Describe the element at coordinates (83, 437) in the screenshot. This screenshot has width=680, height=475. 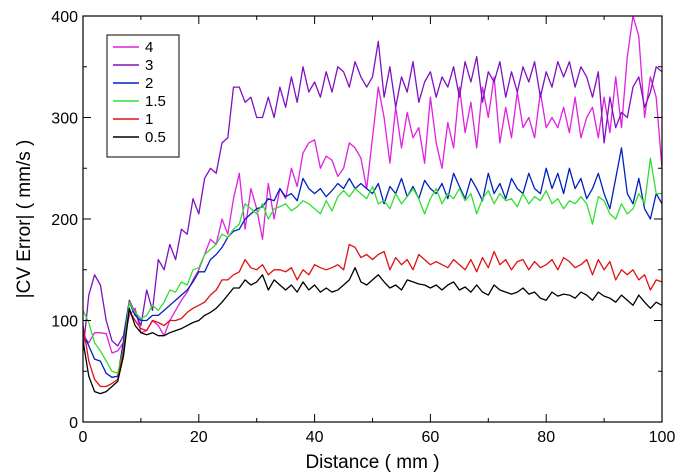
I see `x-tick-label: 0` at that location.